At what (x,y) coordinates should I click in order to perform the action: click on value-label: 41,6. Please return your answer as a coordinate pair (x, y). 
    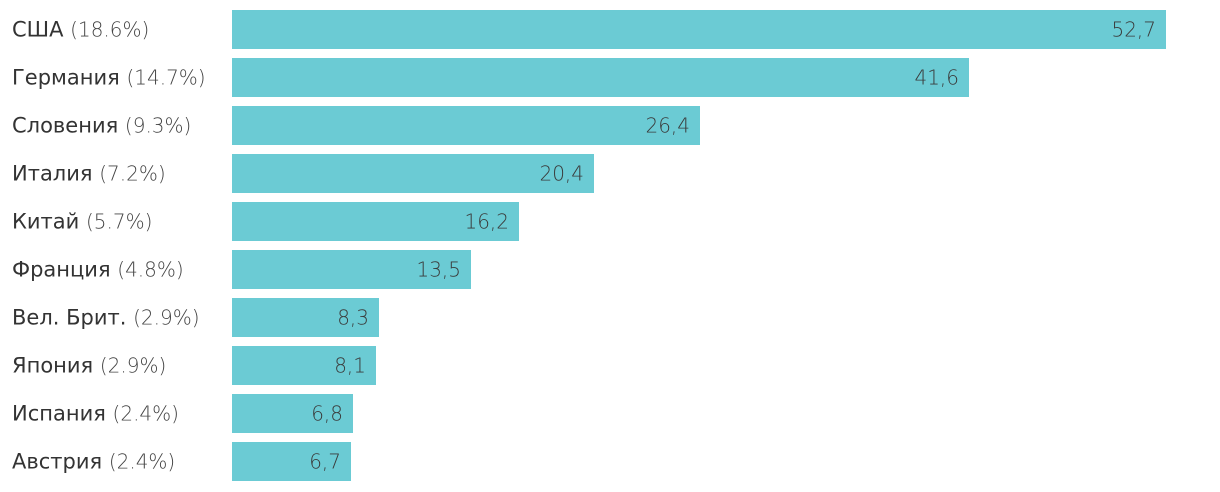
    Looking at the image, I should click on (936, 78).